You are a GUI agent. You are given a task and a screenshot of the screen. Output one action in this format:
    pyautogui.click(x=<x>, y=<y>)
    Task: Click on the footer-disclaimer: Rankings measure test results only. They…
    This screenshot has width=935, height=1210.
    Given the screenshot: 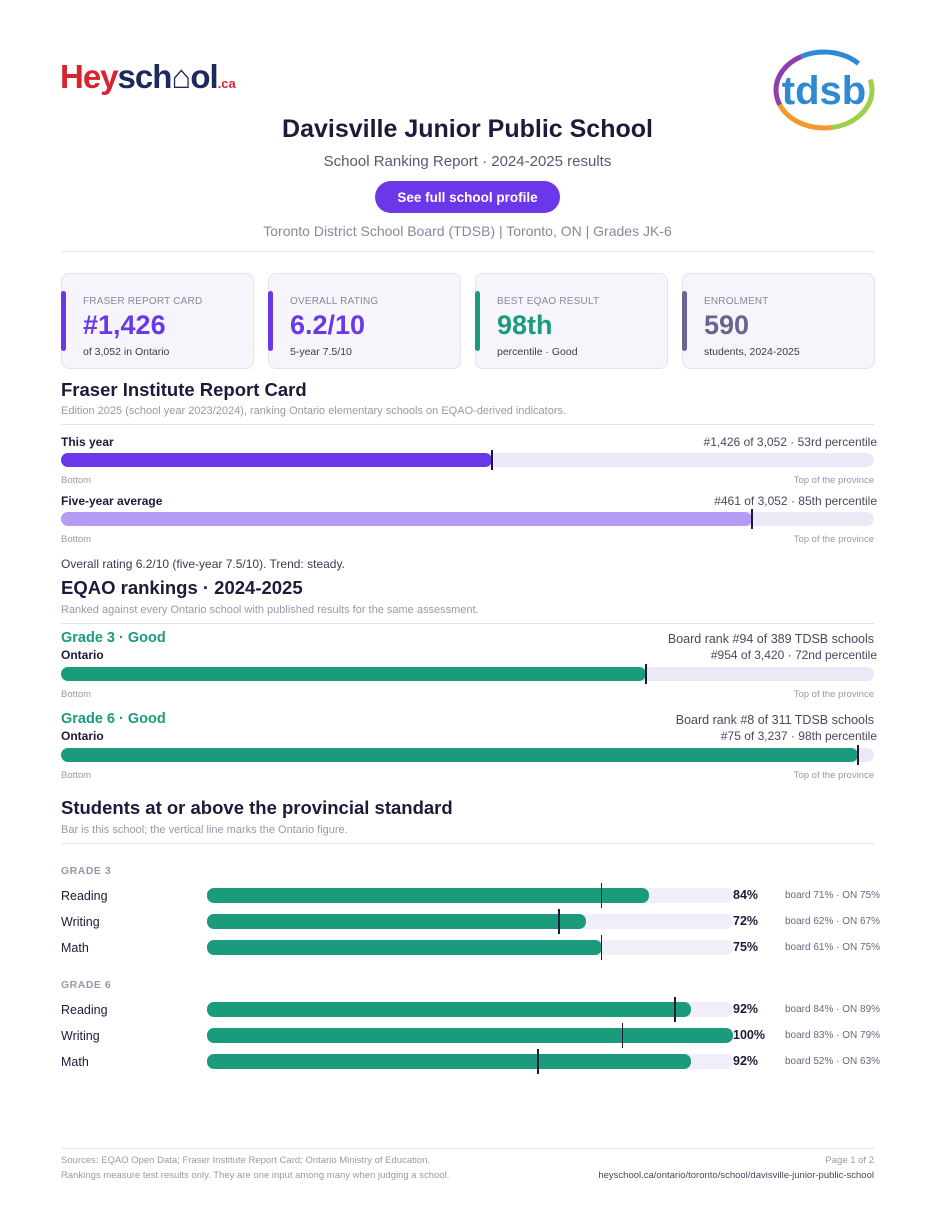 What is the action you would take?
    pyautogui.click(x=255, y=1175)
    